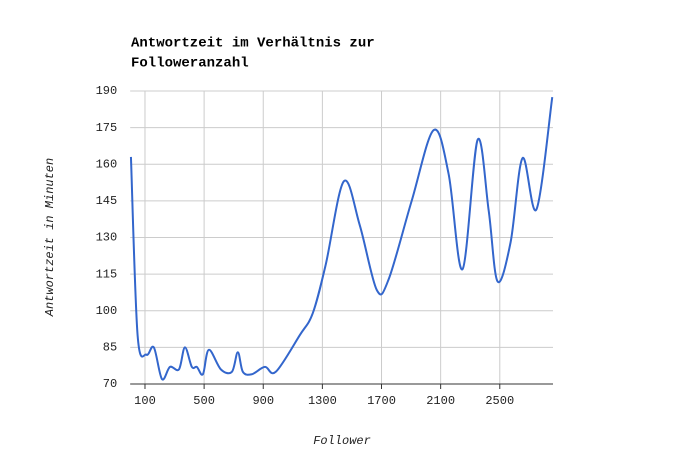 This screenshot has height=476, width=684. What do you see at coordinates (107, 164) in the screenshot?
I see `y-tick-label: 160` at bounding box center [107, 164].